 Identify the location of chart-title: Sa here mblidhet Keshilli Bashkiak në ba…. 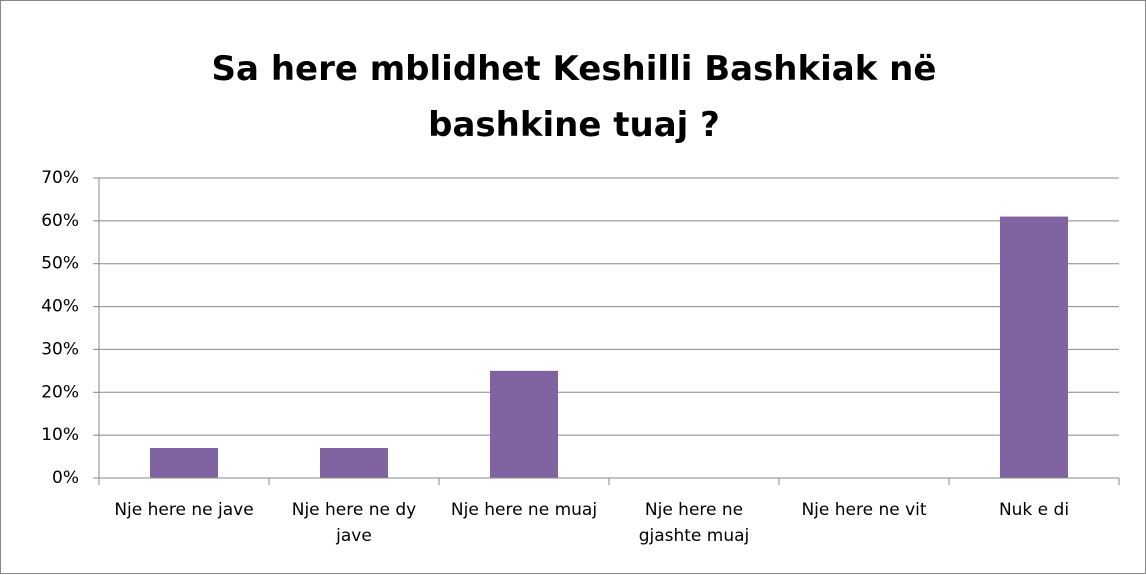
(574, 97).